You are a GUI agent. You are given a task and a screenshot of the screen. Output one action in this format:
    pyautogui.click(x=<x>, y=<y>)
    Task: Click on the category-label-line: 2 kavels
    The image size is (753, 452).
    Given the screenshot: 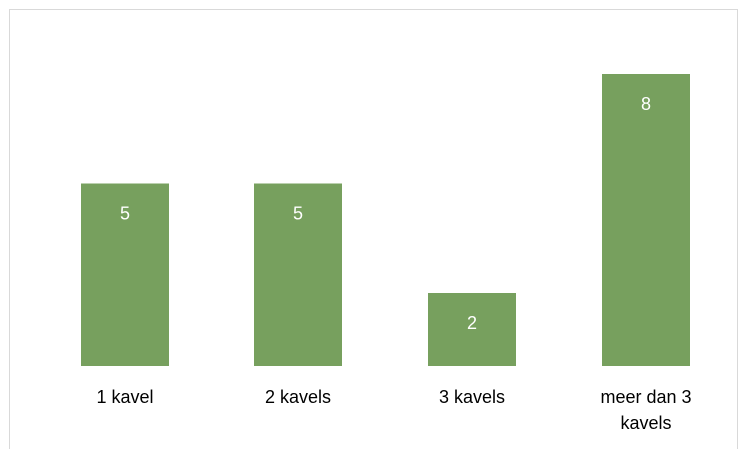 What is the action you would take?
    pyautogui.click(x=298, y=397)
    